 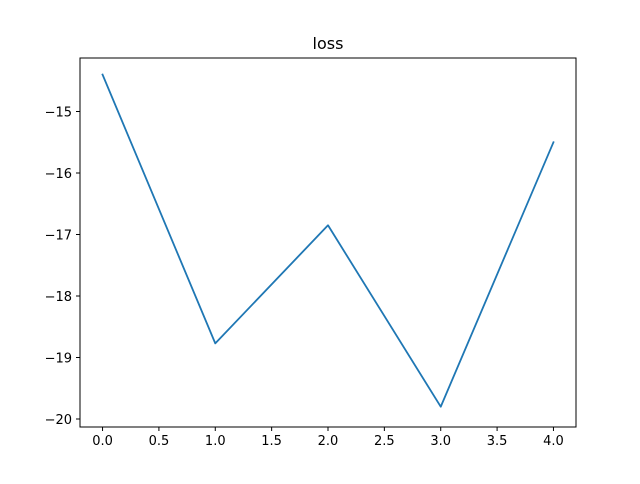 What do you see at coordinates (58, 420) in the screenshot?
I see `y-tick-label: −20` at bounding box center [58, 420].